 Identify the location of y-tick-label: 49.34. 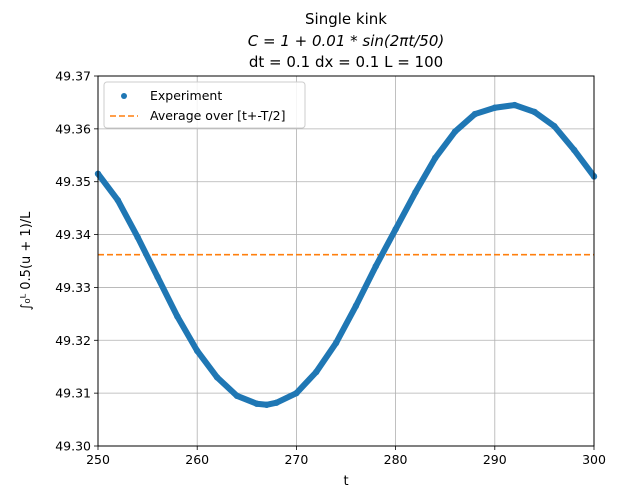
(73, 234).